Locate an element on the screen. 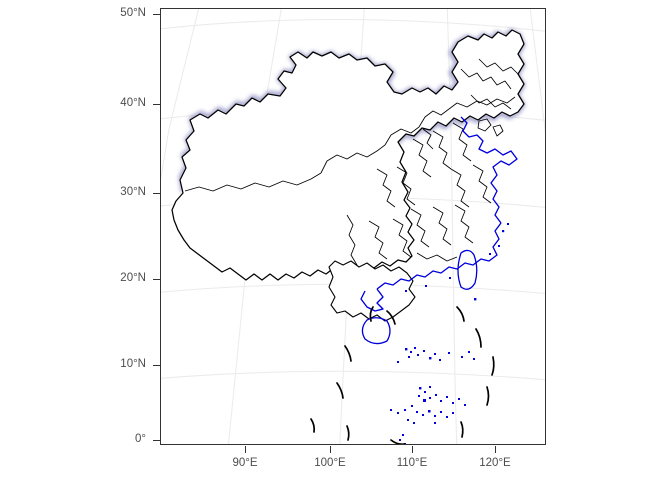 This screenshot has width=672, height=480. south-china-sea-islands is located at coordinates (432, 395).